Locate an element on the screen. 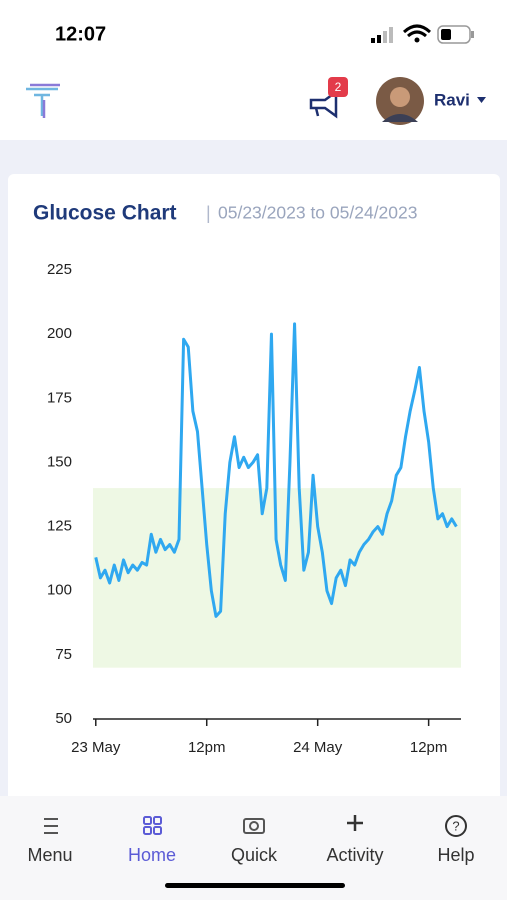 This screenshot has height=905, width=507. y-tick-label: 225 is located at coordinates (59, 269).